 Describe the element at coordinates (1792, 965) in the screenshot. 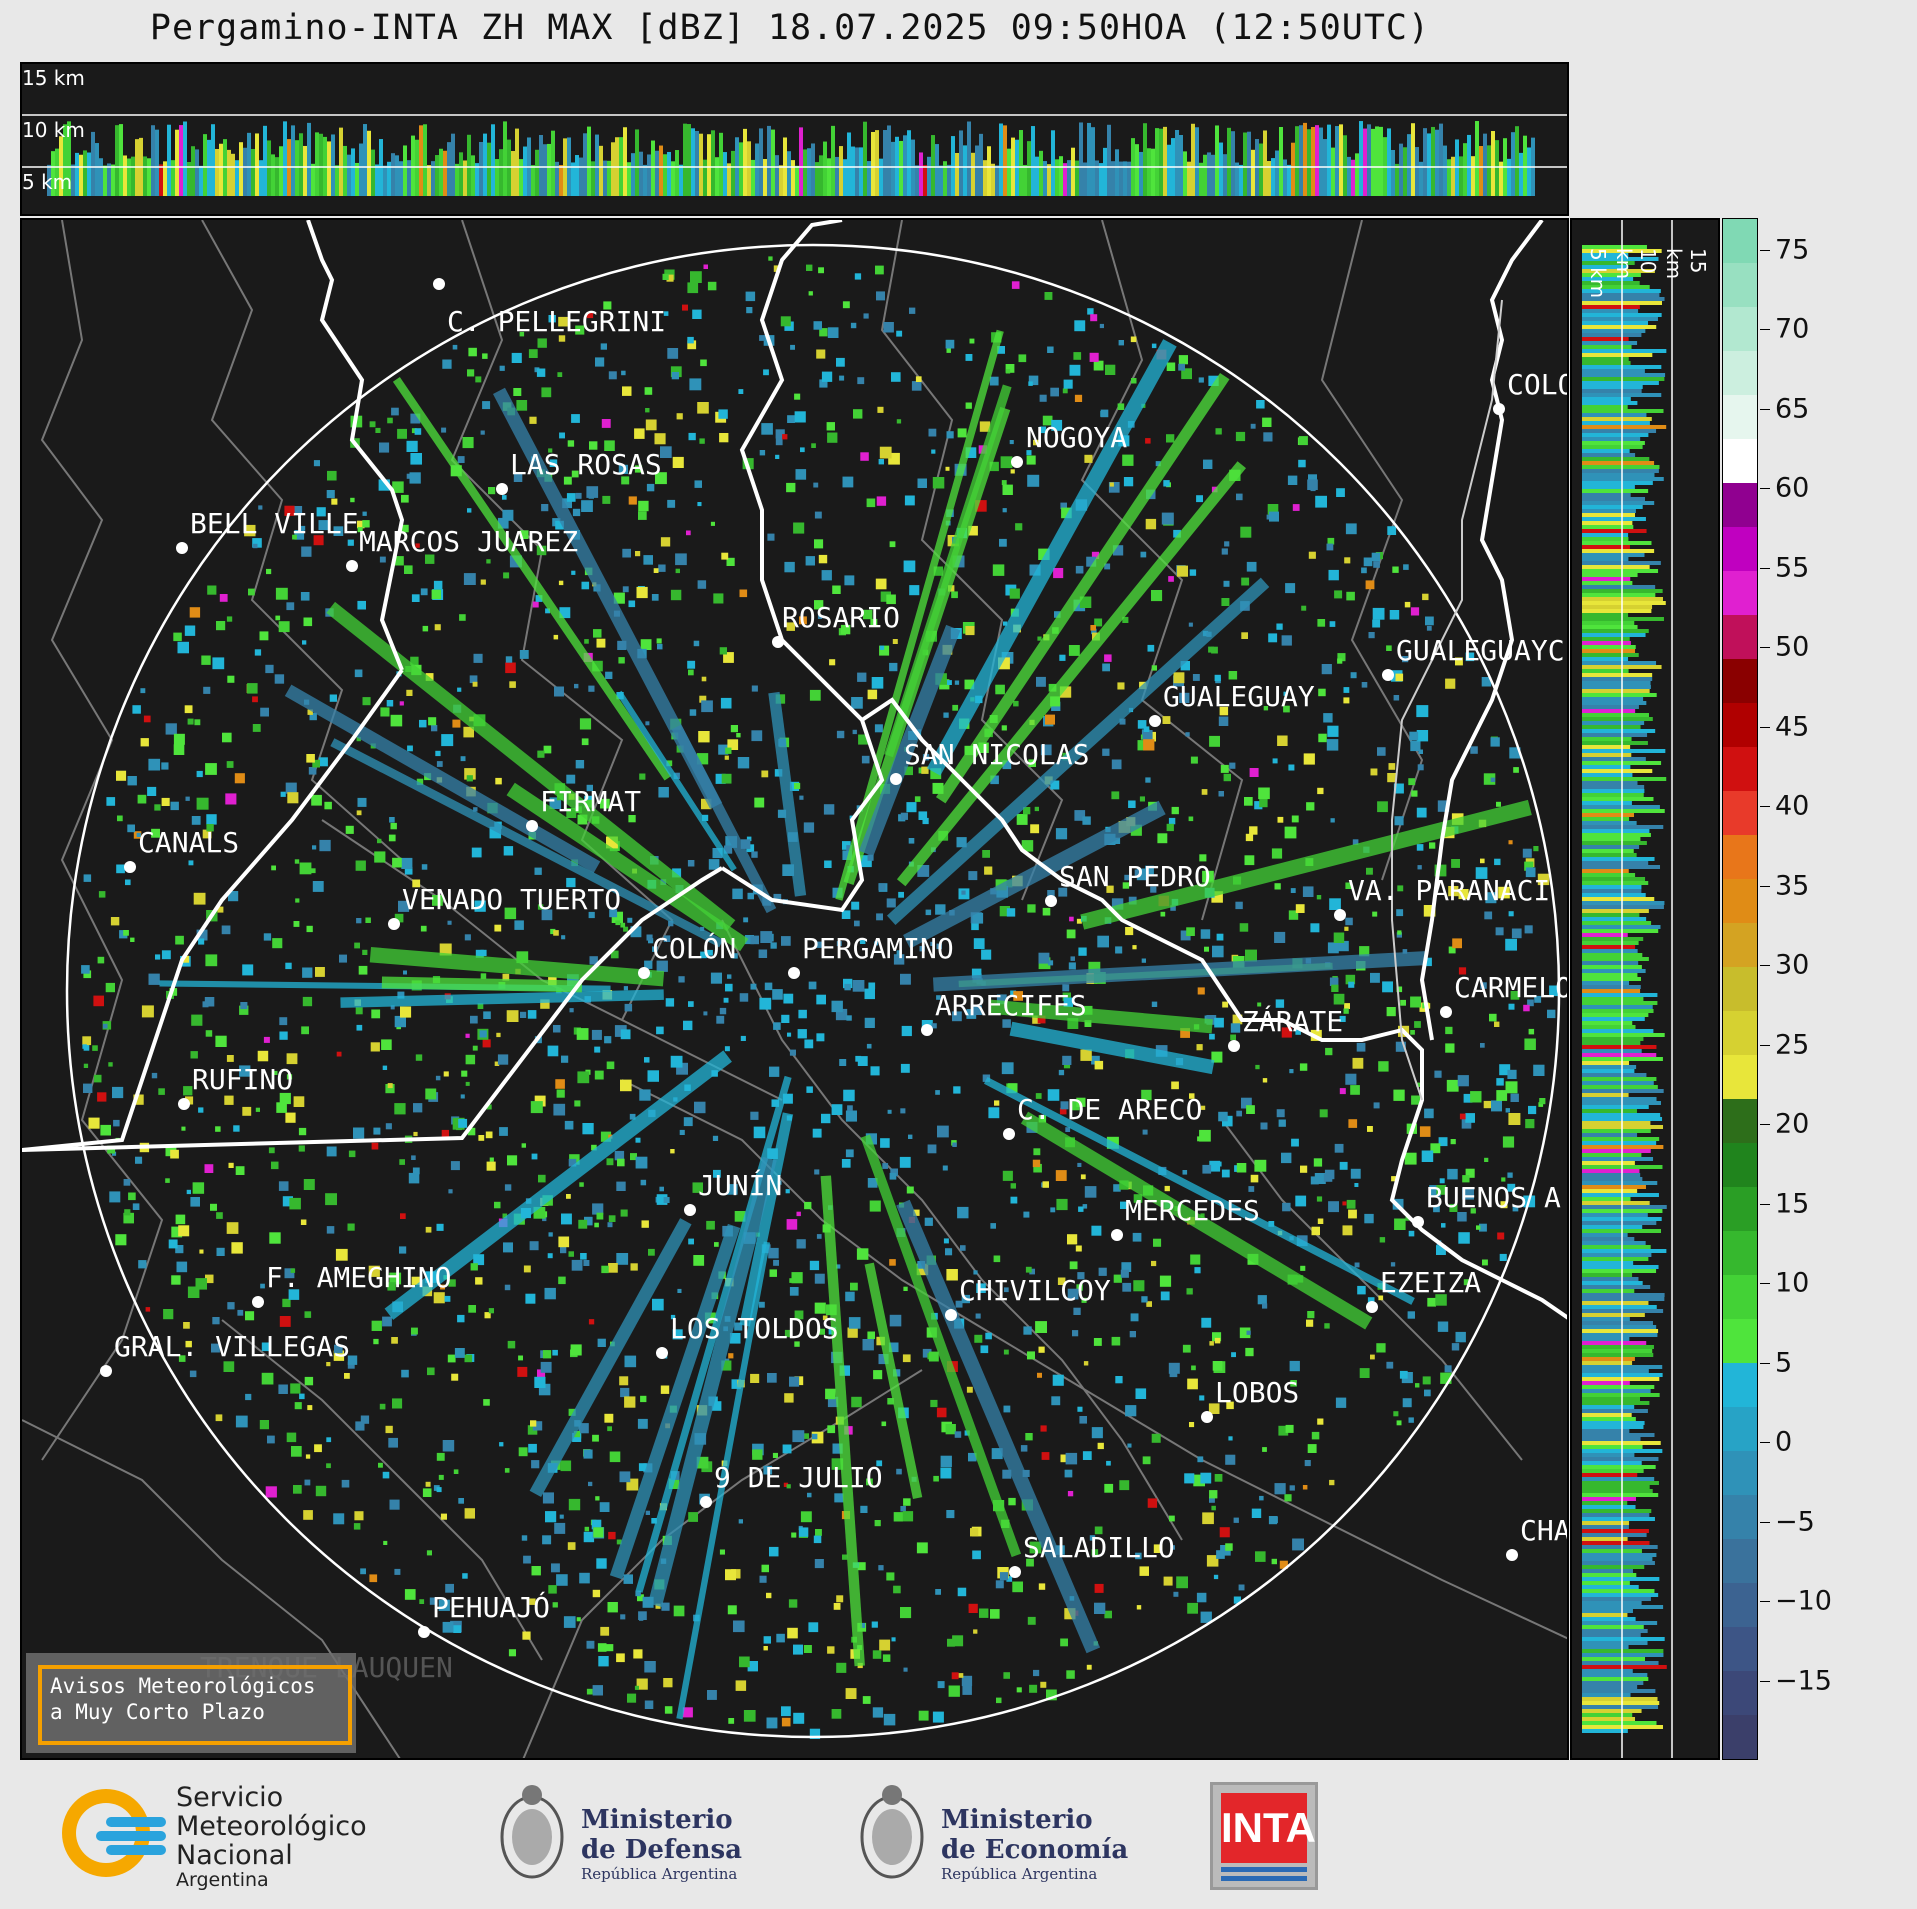

I see `colorbar-tick-label: 30` at that location.